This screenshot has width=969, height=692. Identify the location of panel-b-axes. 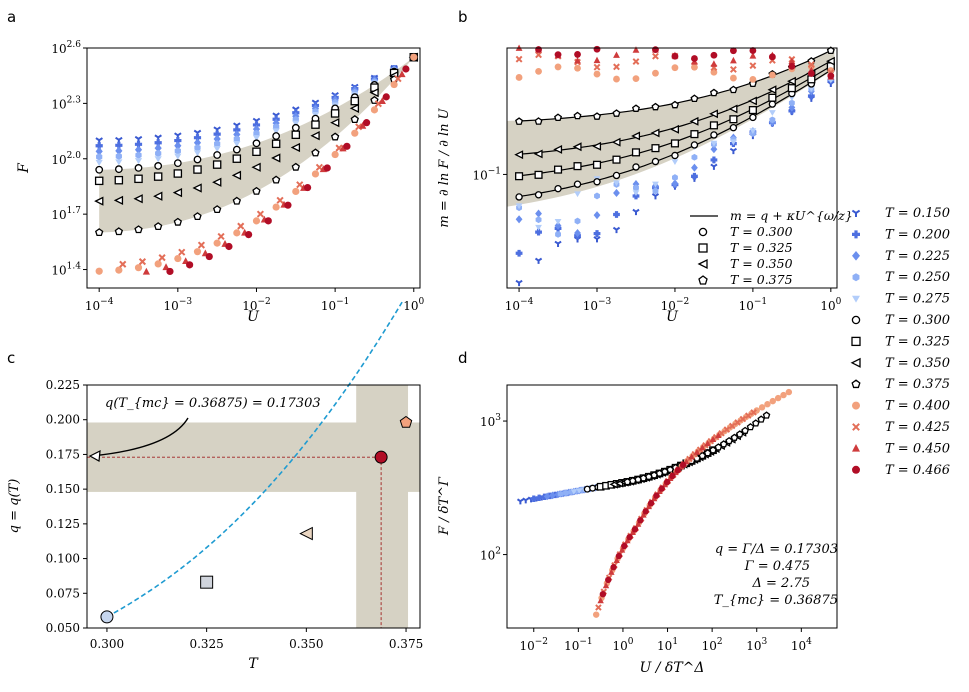
(672, 168).